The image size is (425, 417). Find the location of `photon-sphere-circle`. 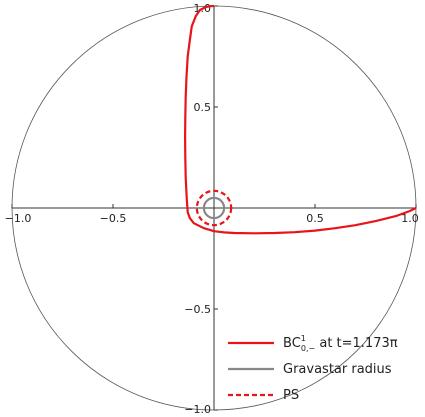

photon-sphere-circle is located at coordinates (214, 208).